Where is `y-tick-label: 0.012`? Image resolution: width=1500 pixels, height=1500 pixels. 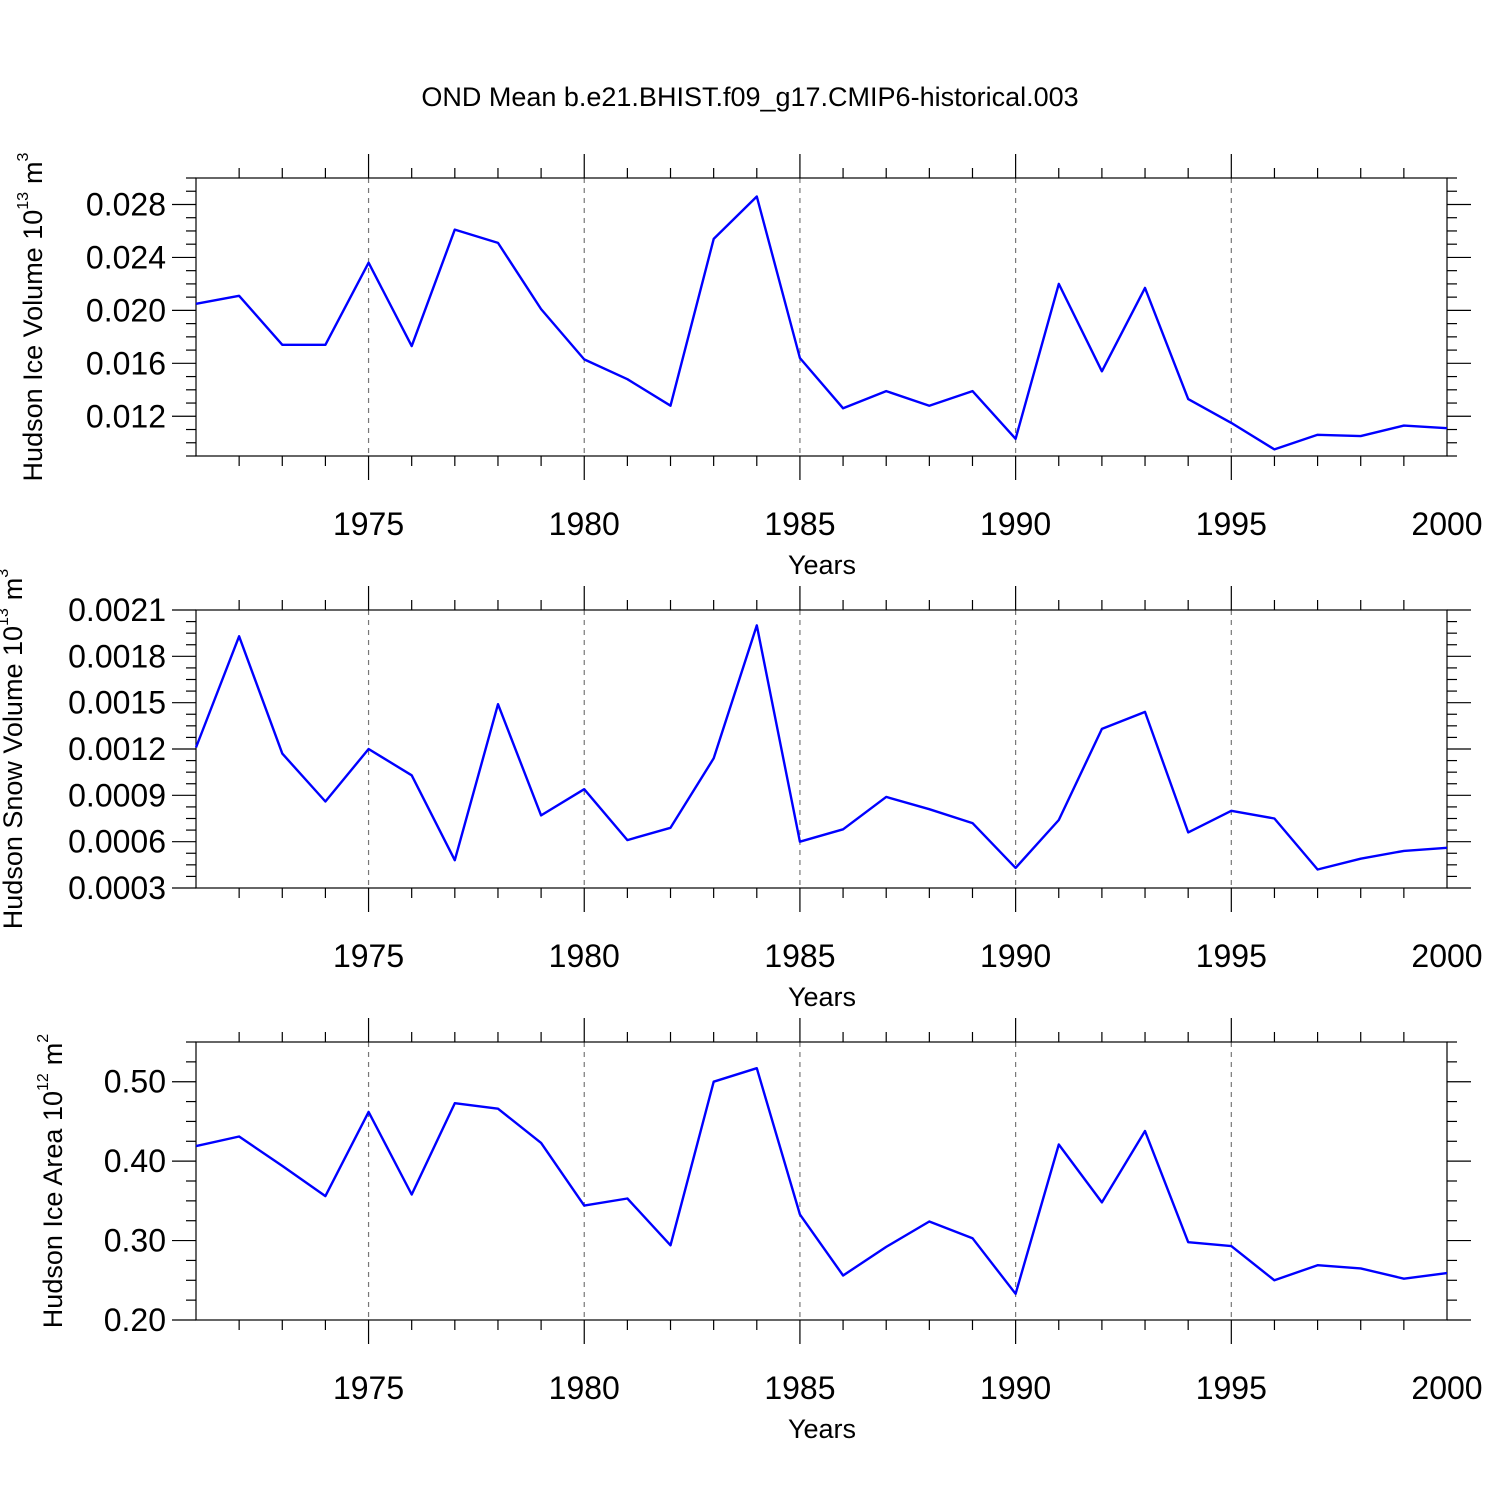 y-tick-label: 0.012 is located at coordinates (126, 416).